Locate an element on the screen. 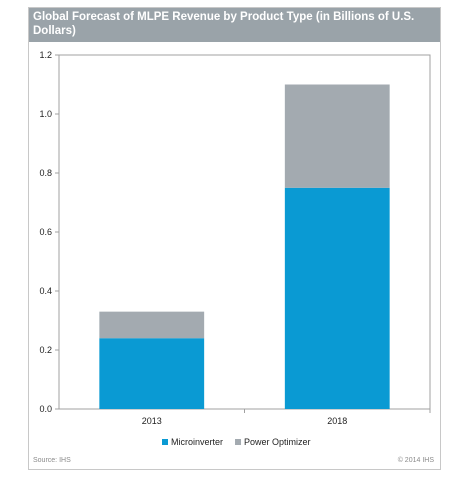 Image resolution: width=476 pixels, height=481 pixels. y-tick-label-1: 0.2 is located at coordinates (45, 350).